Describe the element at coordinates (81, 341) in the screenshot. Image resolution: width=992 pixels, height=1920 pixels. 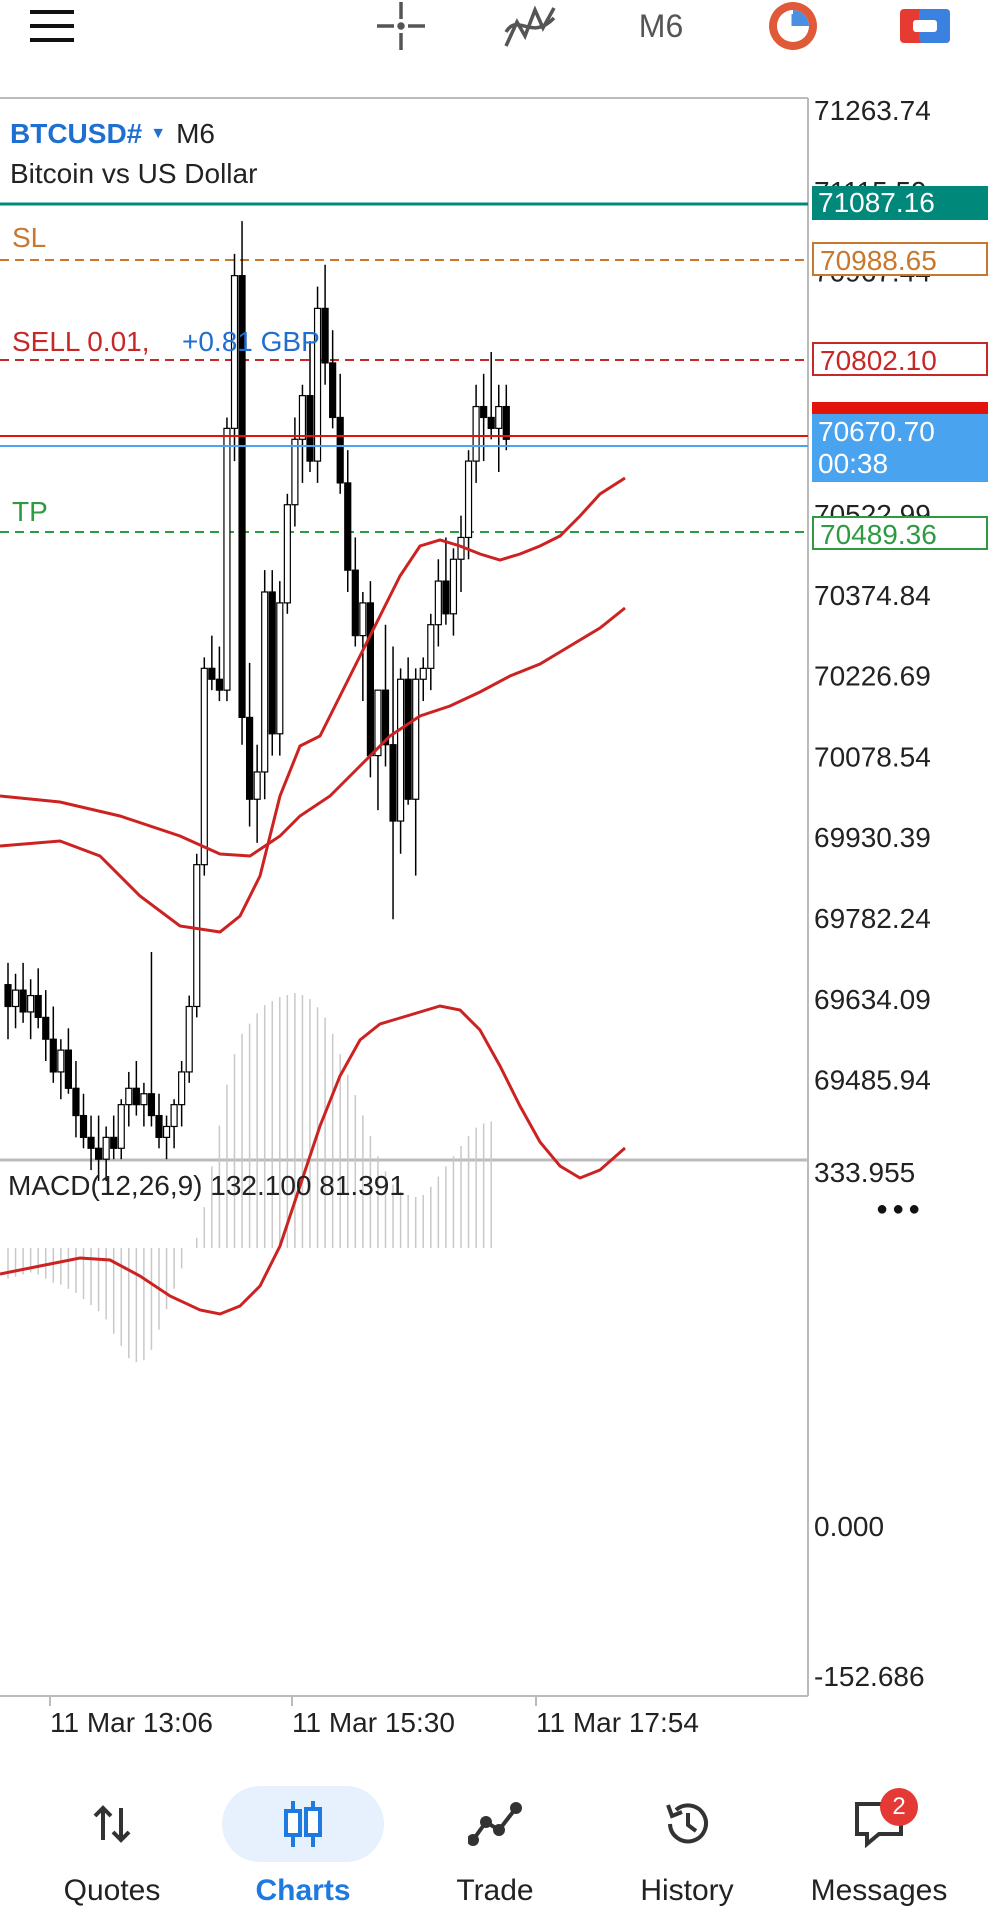
I see `position-label: SELL 0.01,` at that location.